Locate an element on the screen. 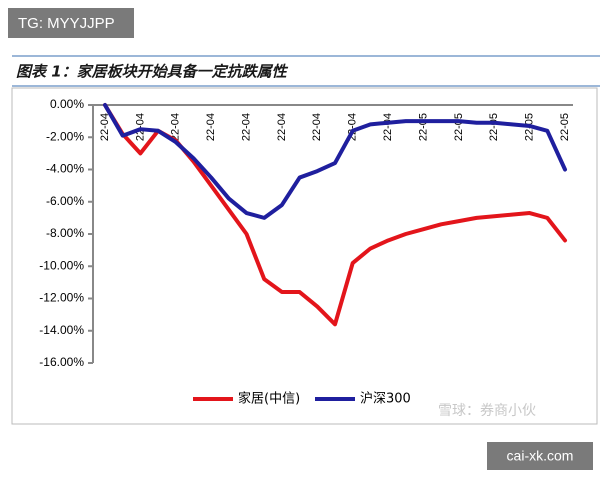  y-tick-label: -12.00% is located at coordinates (61, 298).